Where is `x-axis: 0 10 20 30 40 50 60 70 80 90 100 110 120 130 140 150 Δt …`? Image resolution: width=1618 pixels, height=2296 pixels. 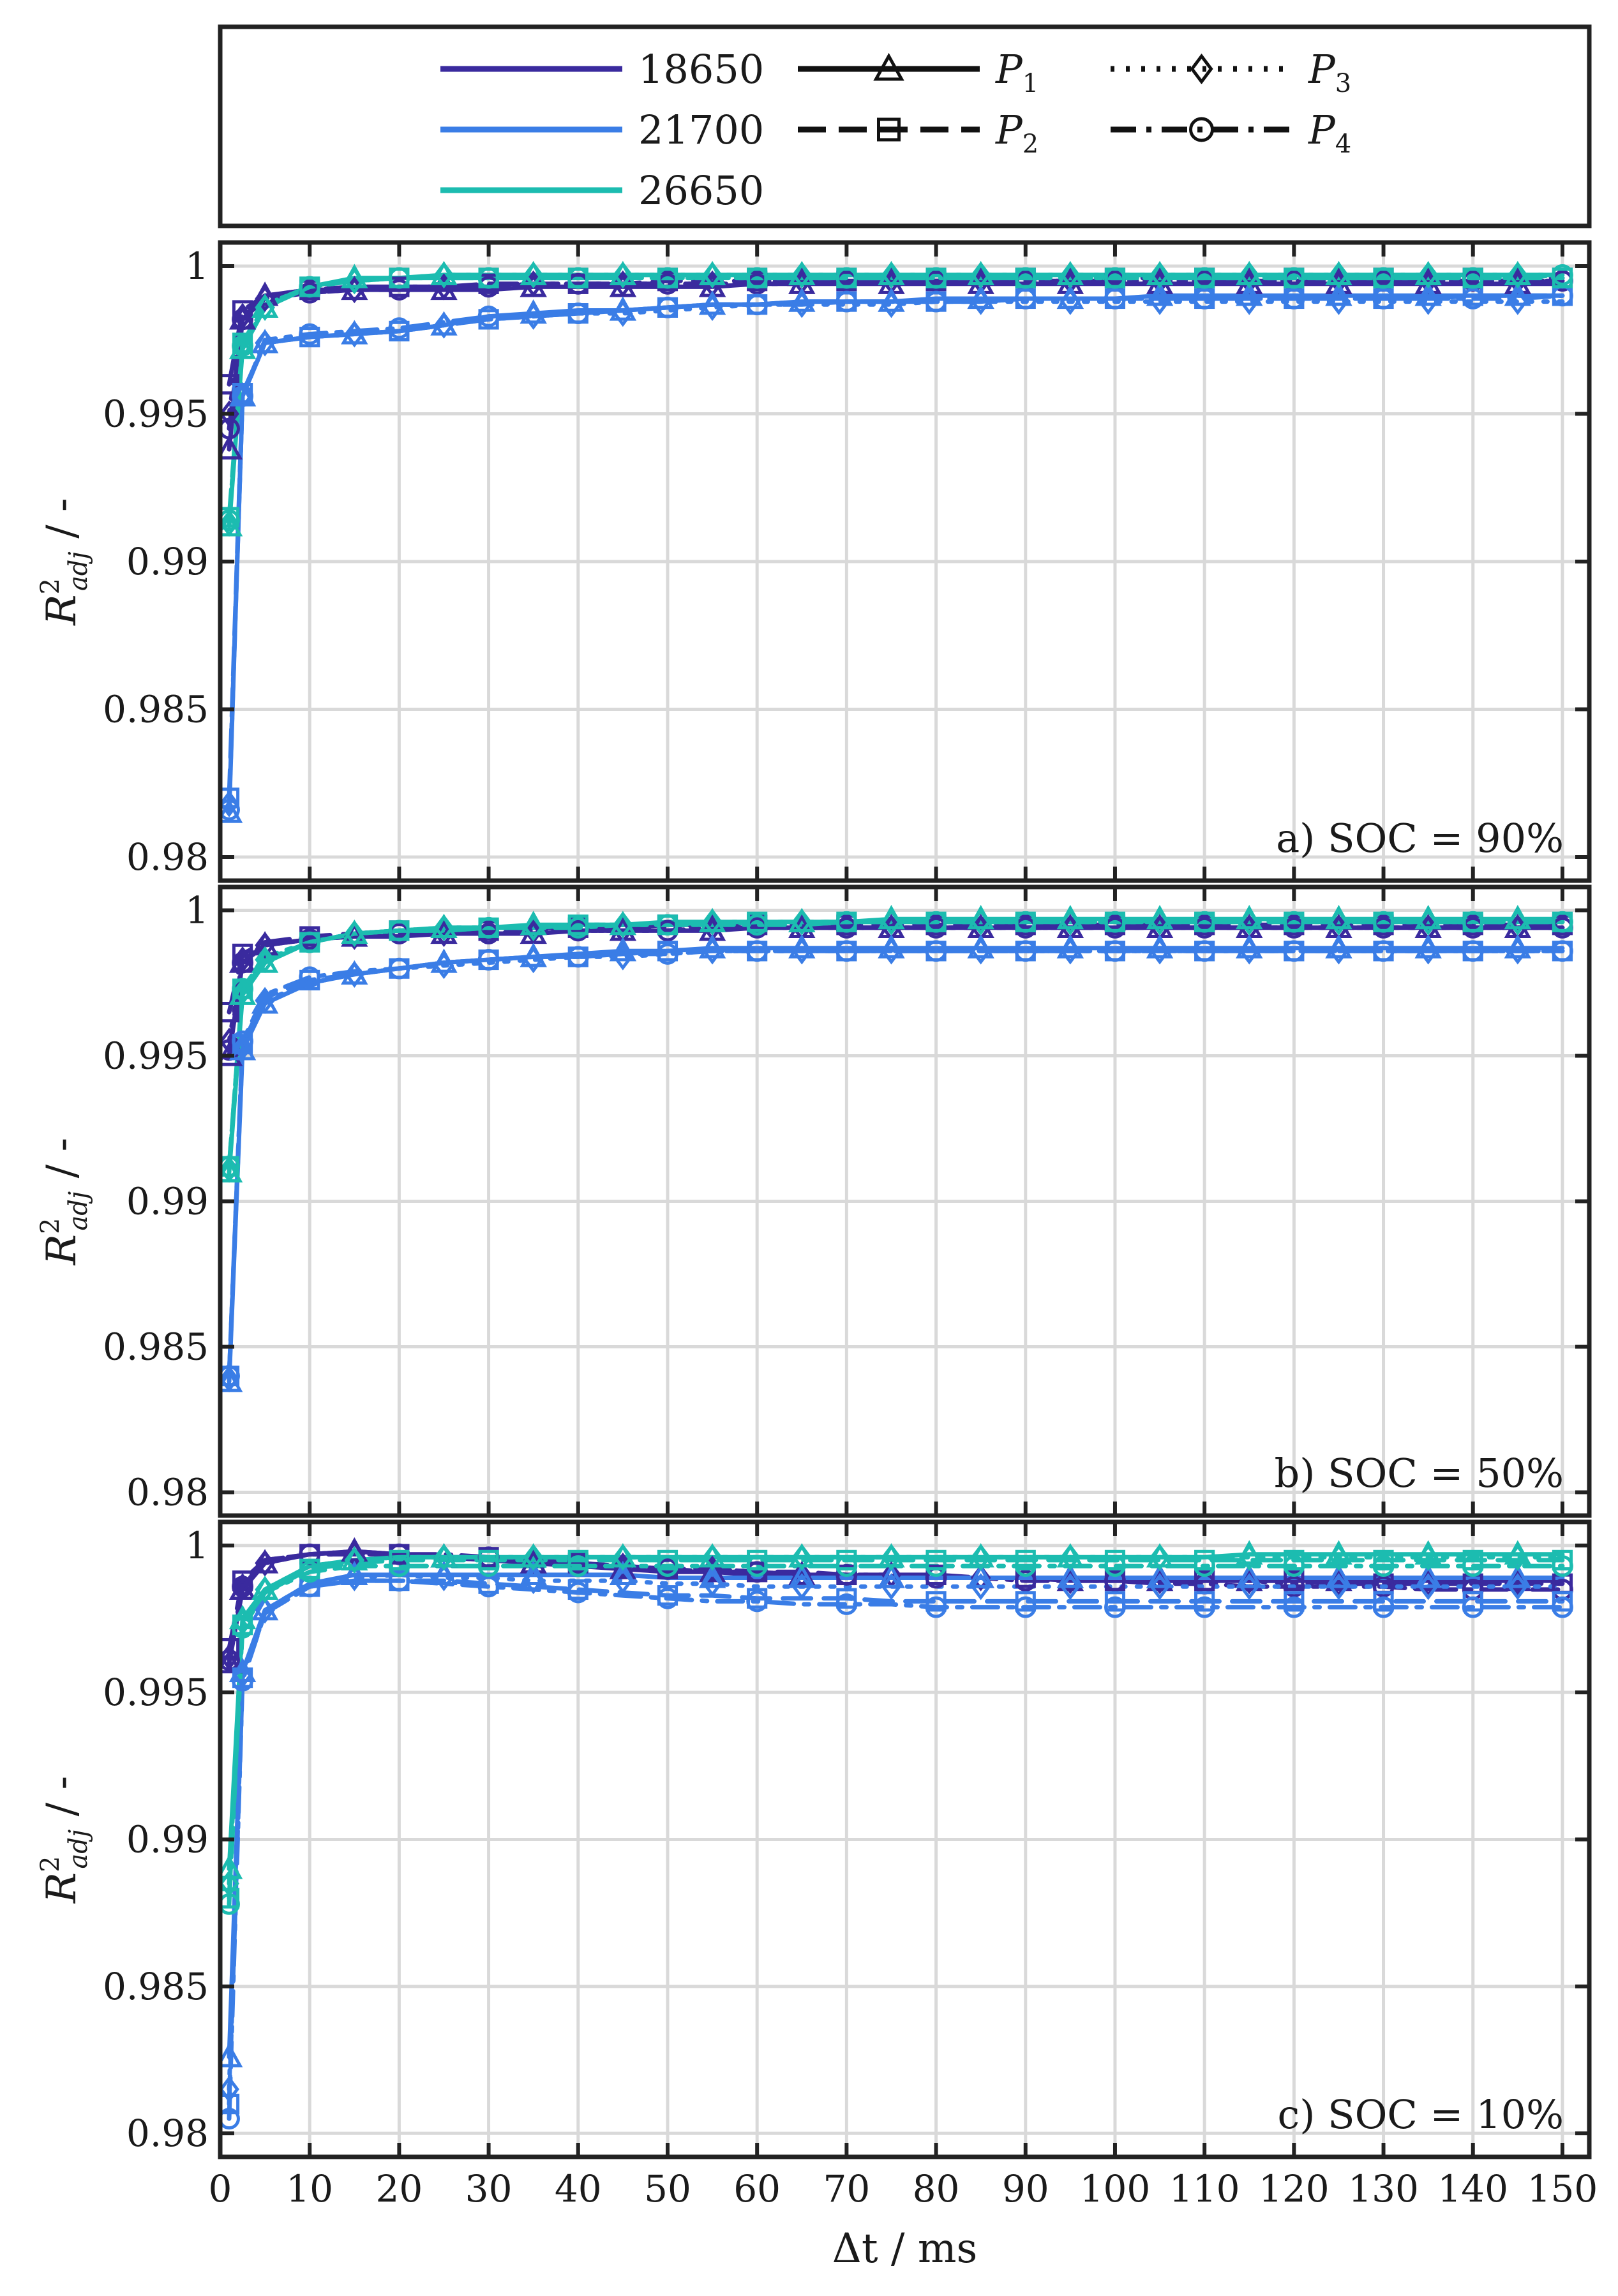 x-axis: 0 10 20 30 40 50 60 70 80 90 100 110 120 130 140 150 Δt … is located at coordinates (903, 2219).